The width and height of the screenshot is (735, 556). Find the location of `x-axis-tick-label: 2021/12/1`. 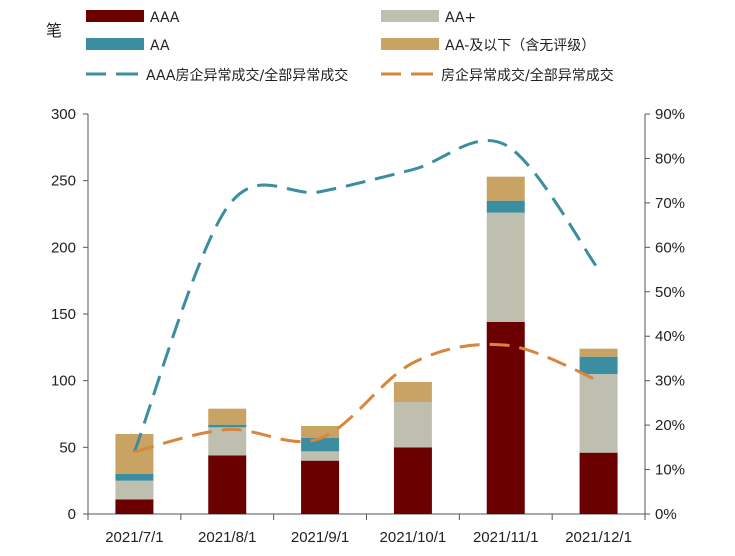

x-axis-tick-label: 2021/12/1 is located at coordinates (598, 537).